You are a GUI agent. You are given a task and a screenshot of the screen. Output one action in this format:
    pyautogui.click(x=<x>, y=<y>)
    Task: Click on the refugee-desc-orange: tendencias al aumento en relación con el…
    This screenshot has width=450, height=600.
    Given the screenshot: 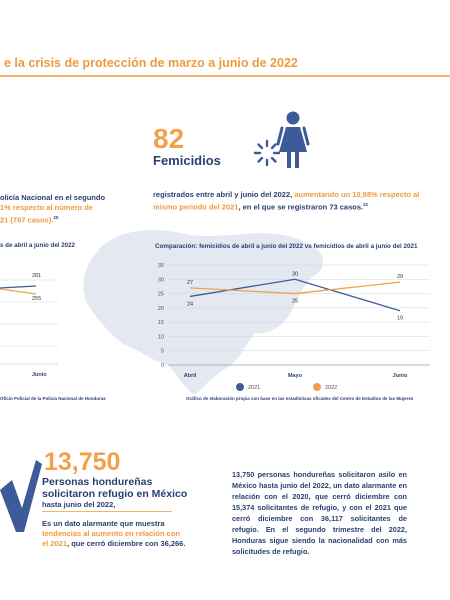 What is the action you would take?
    pyautogui.click(x=111, y=538)
    